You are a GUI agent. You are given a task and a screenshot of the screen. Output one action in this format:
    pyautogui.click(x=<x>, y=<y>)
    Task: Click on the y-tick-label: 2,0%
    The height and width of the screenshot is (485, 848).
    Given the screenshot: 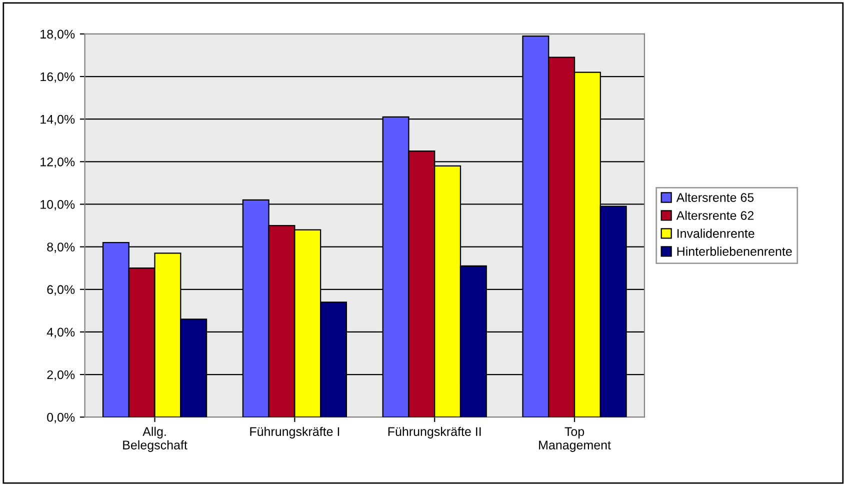 What is the action you would take?
    pyautogui.click(x=61, y=375)
    